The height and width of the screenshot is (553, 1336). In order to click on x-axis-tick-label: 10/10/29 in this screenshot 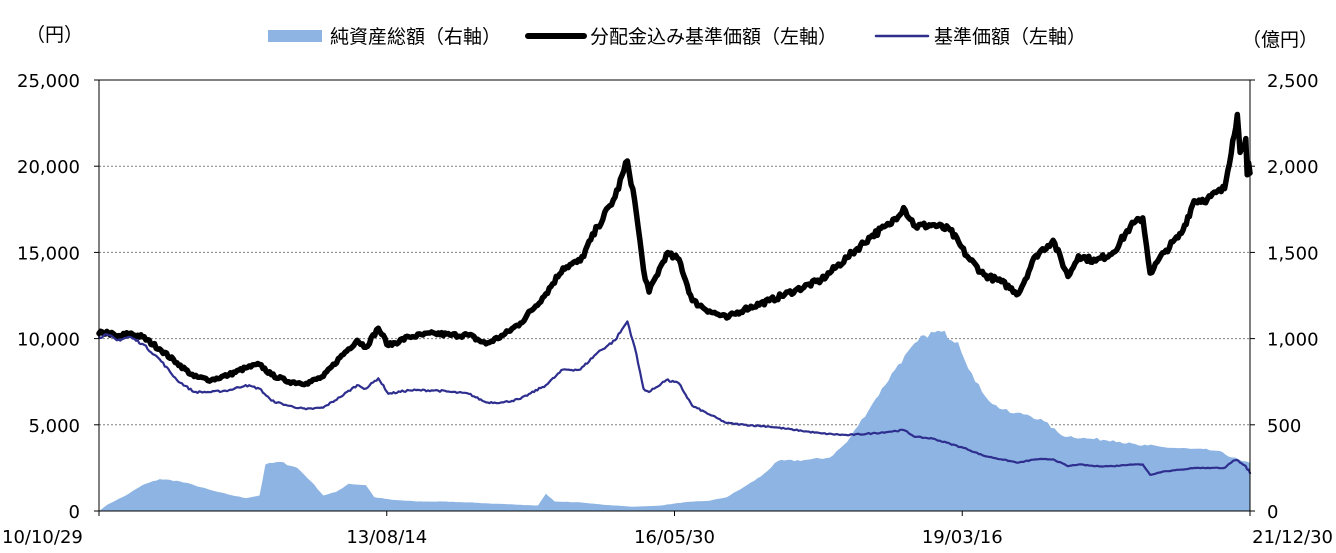, I will do `click(42, 537)`.